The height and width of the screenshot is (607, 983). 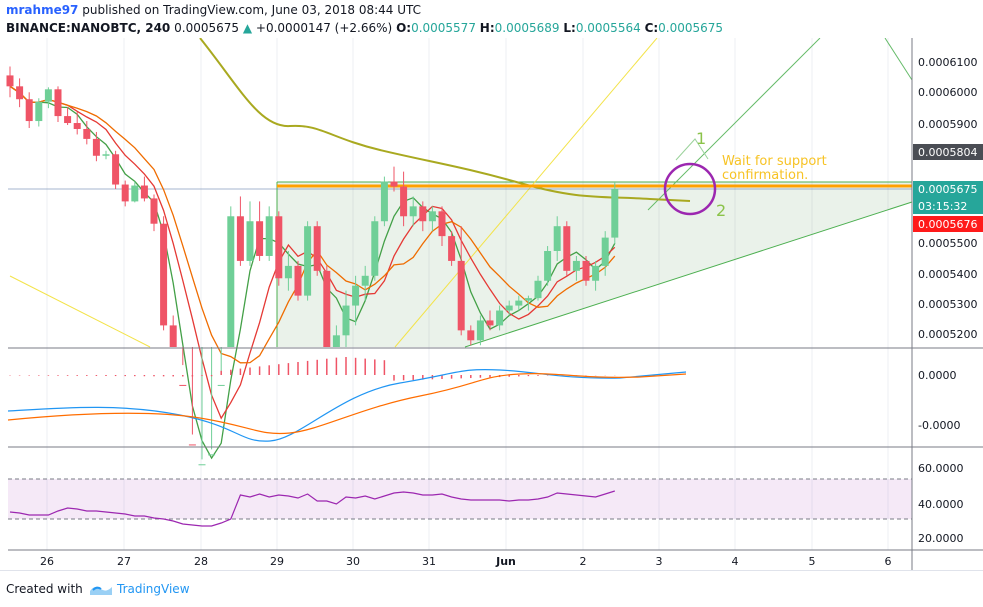 I want to click on ma-long-line, so click(x=445, y=120).